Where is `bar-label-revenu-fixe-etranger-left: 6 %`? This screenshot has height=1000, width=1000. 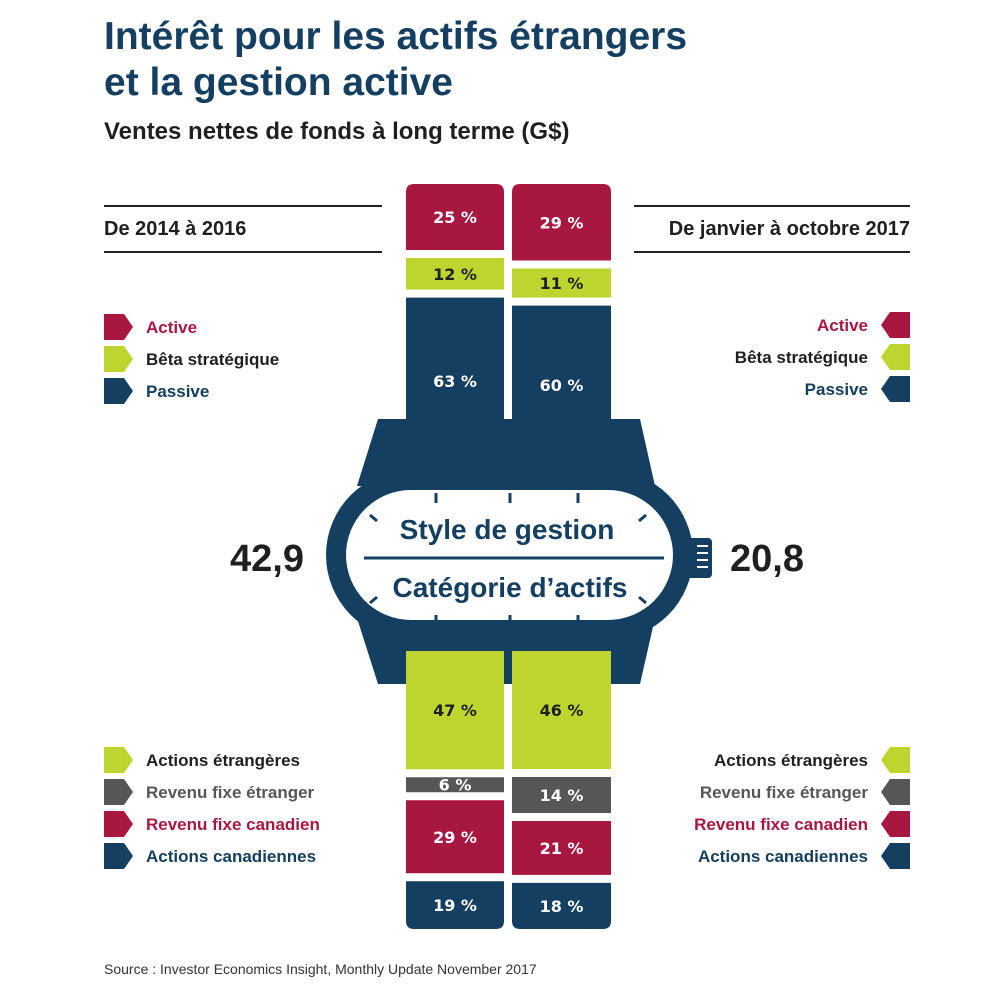 bar-label-revenu-fixe-etranger-left: 6 % is located at coordinates (455, 785).